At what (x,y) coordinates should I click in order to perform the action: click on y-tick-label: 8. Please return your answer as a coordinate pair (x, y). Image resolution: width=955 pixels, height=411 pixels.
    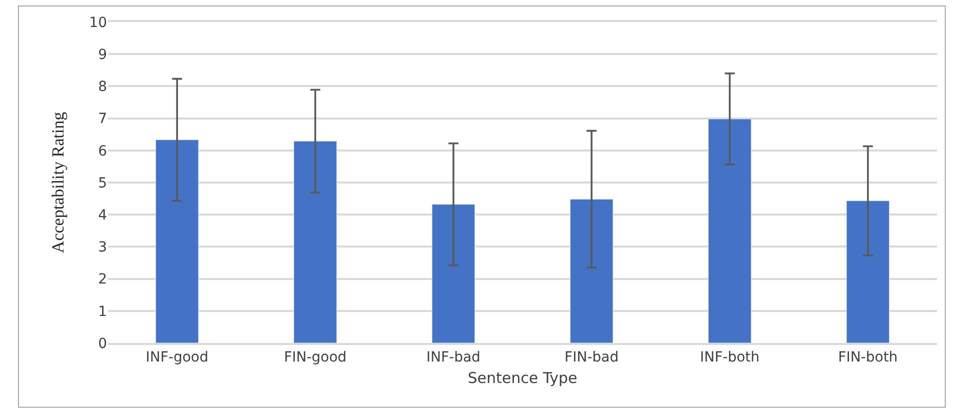
    Looking at the image, I should click on (102, 87).